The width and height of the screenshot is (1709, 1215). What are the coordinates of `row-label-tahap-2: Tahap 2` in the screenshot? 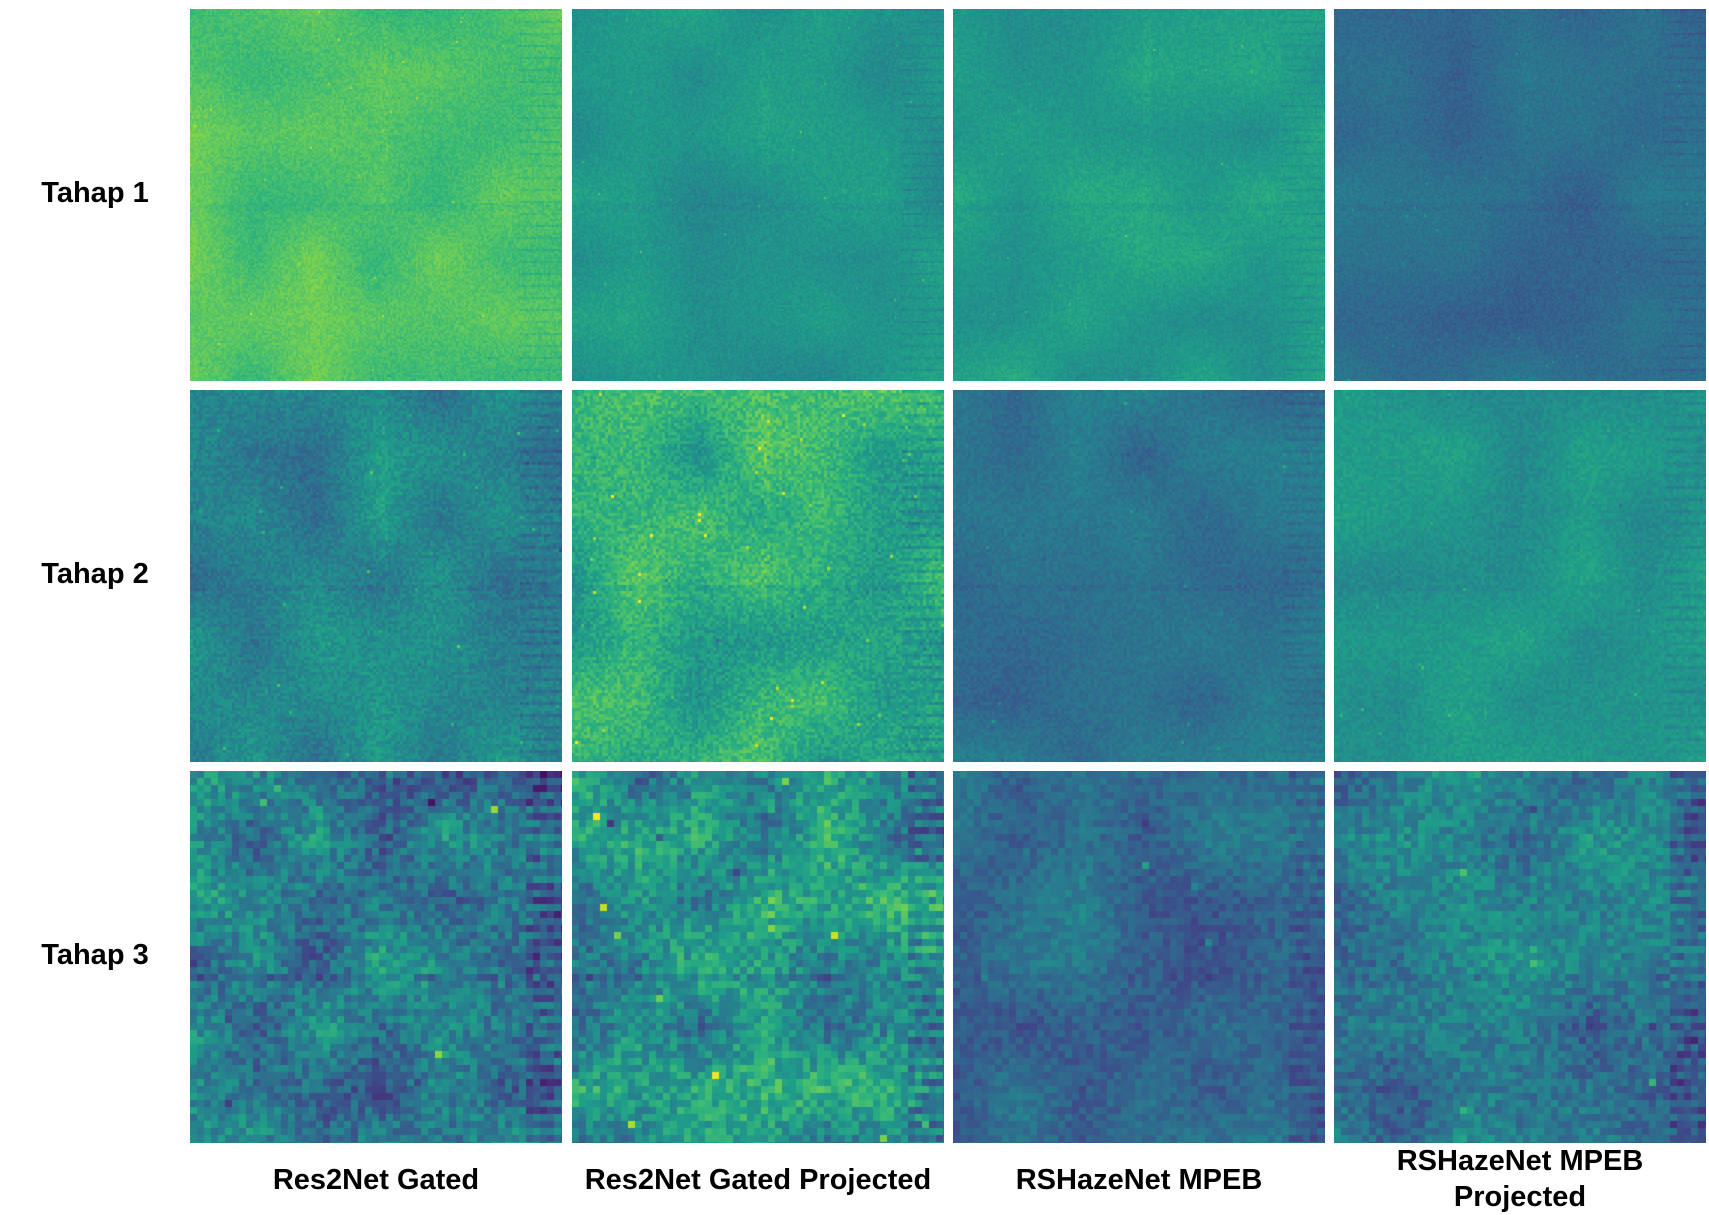 It's located at (95, 574).